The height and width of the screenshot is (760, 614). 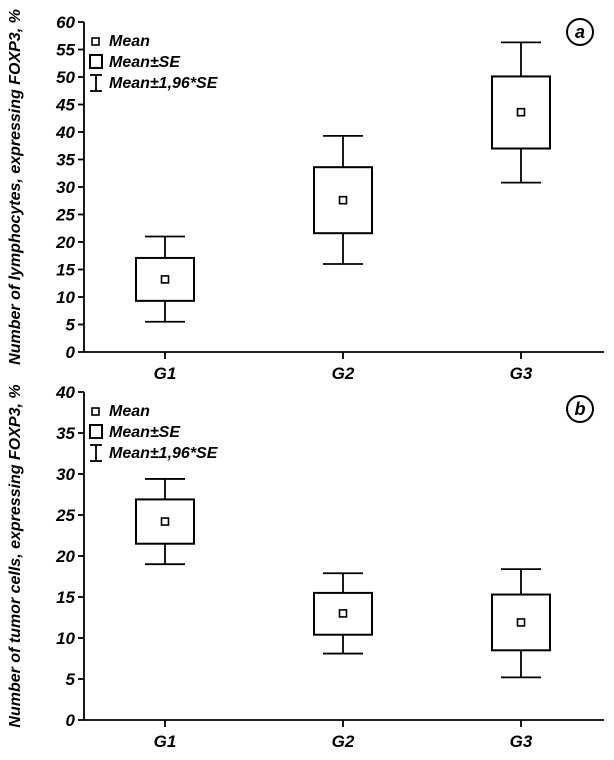 What do you see at coordinates (65, 77) in the screenshot?
I see `y-tick-label: 50` at bounding box center [65, 77].